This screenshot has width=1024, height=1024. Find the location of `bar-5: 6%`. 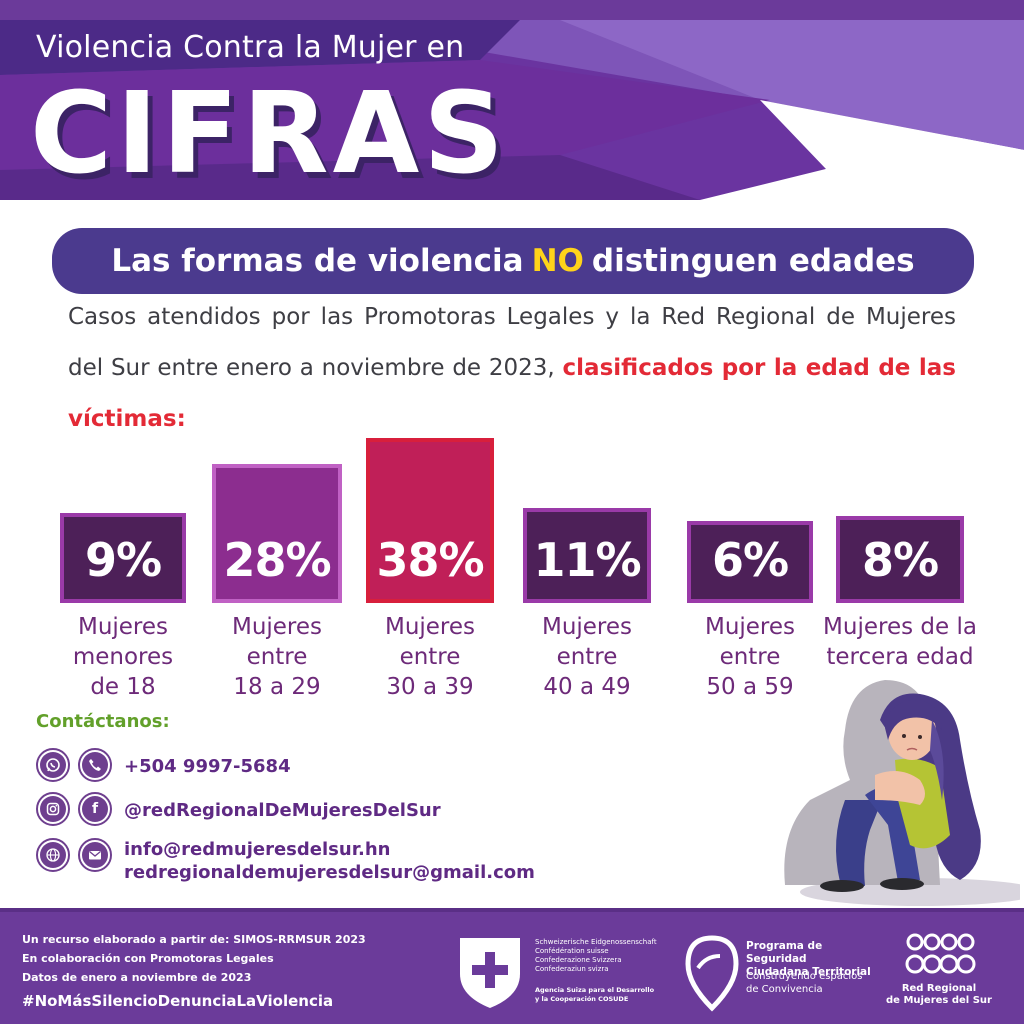

bar-5: 6% is located at coordinates (750, 562).